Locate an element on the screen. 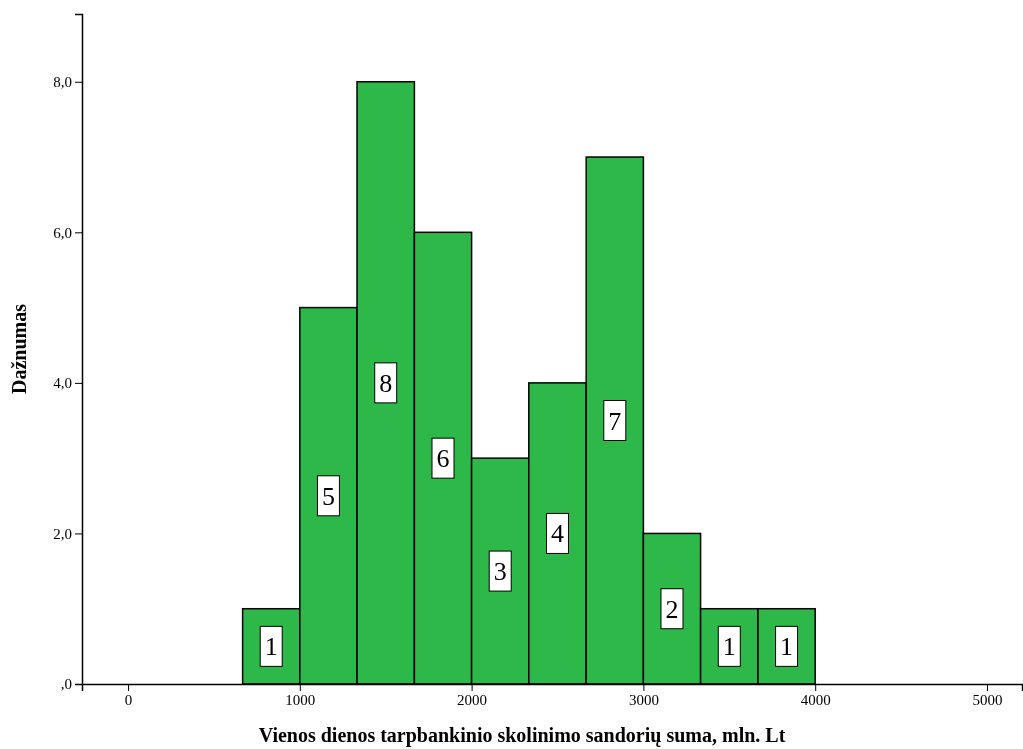  x-tick-label: 3000 is located at coordinates (643, 699).